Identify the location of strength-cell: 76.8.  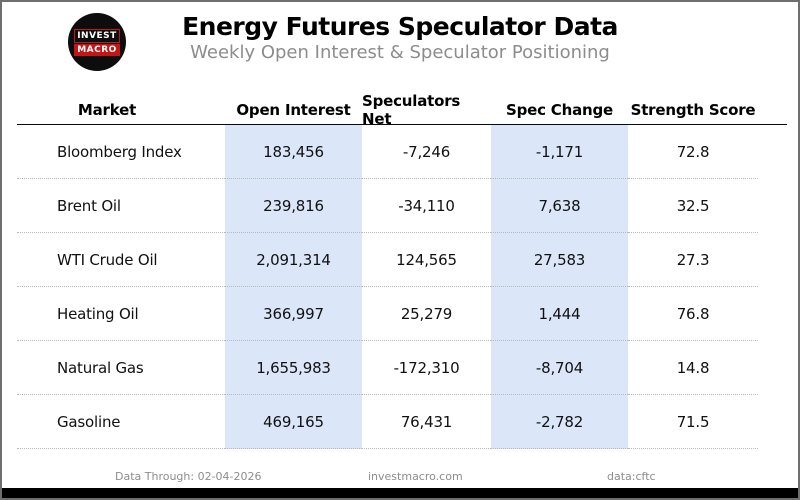
(693, 314).